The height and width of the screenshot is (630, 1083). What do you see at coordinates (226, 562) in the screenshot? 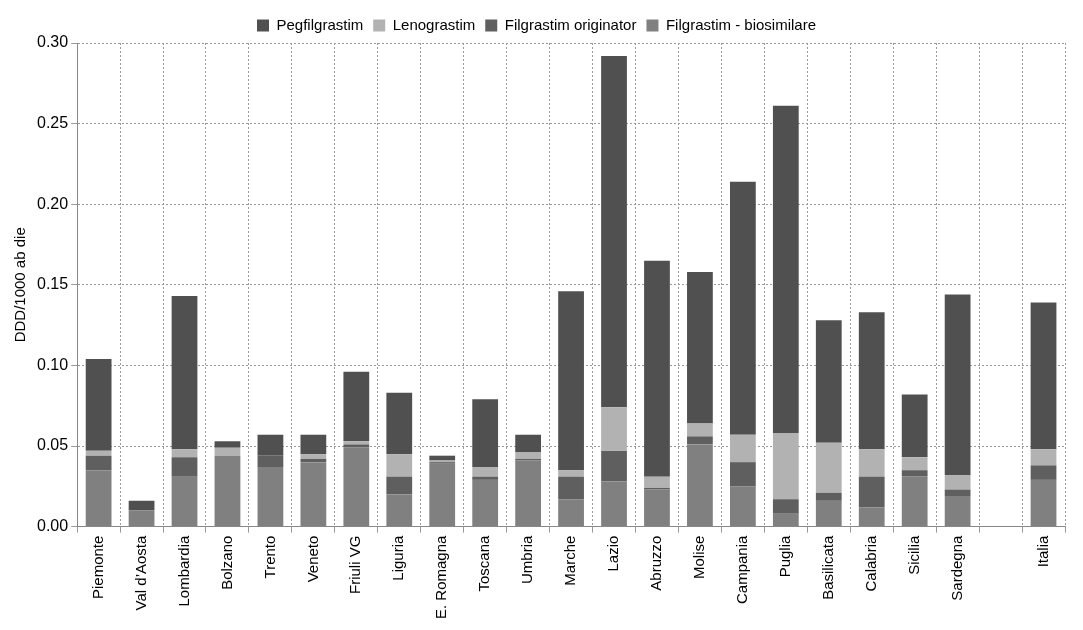
I see `x-tick-label: Bolzano` at bounding box center [226, 562].